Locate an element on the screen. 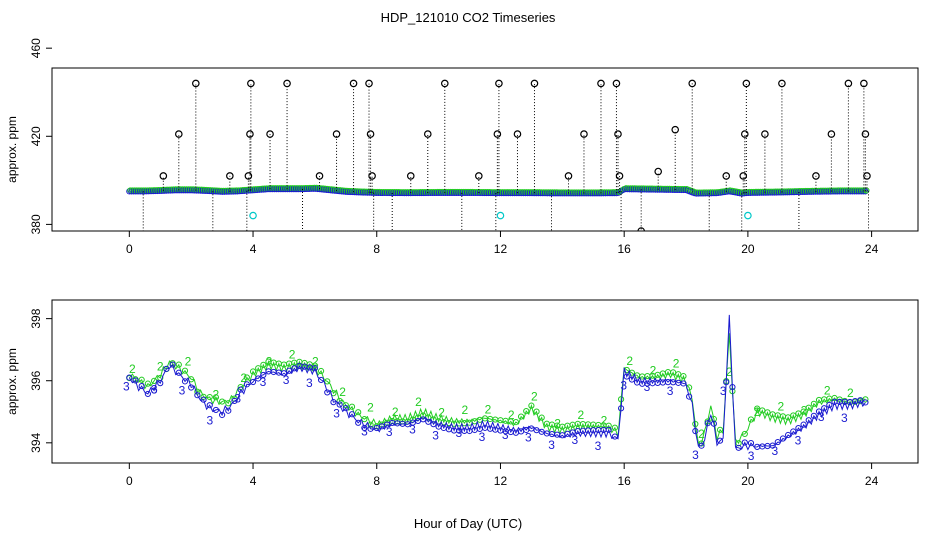 This screenshot has height=545, width=936. x-tick-label: 20 is located at coordinates (748, 481).